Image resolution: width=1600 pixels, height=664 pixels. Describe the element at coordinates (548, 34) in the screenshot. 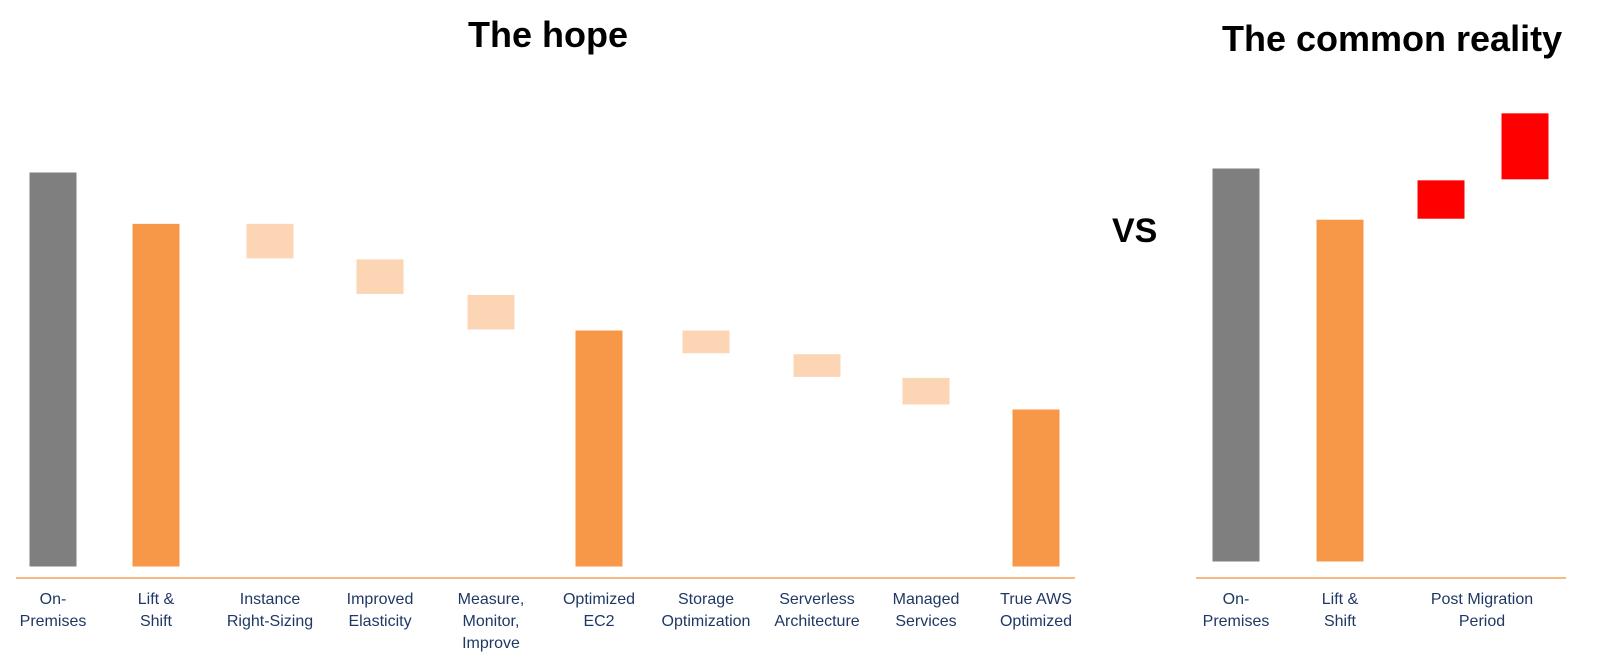

I see `chart-title-hope: The hope` at that location.